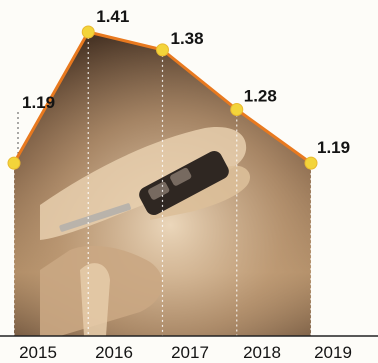  I want to click on data-label-2019: 1.19, so click(333, 147).